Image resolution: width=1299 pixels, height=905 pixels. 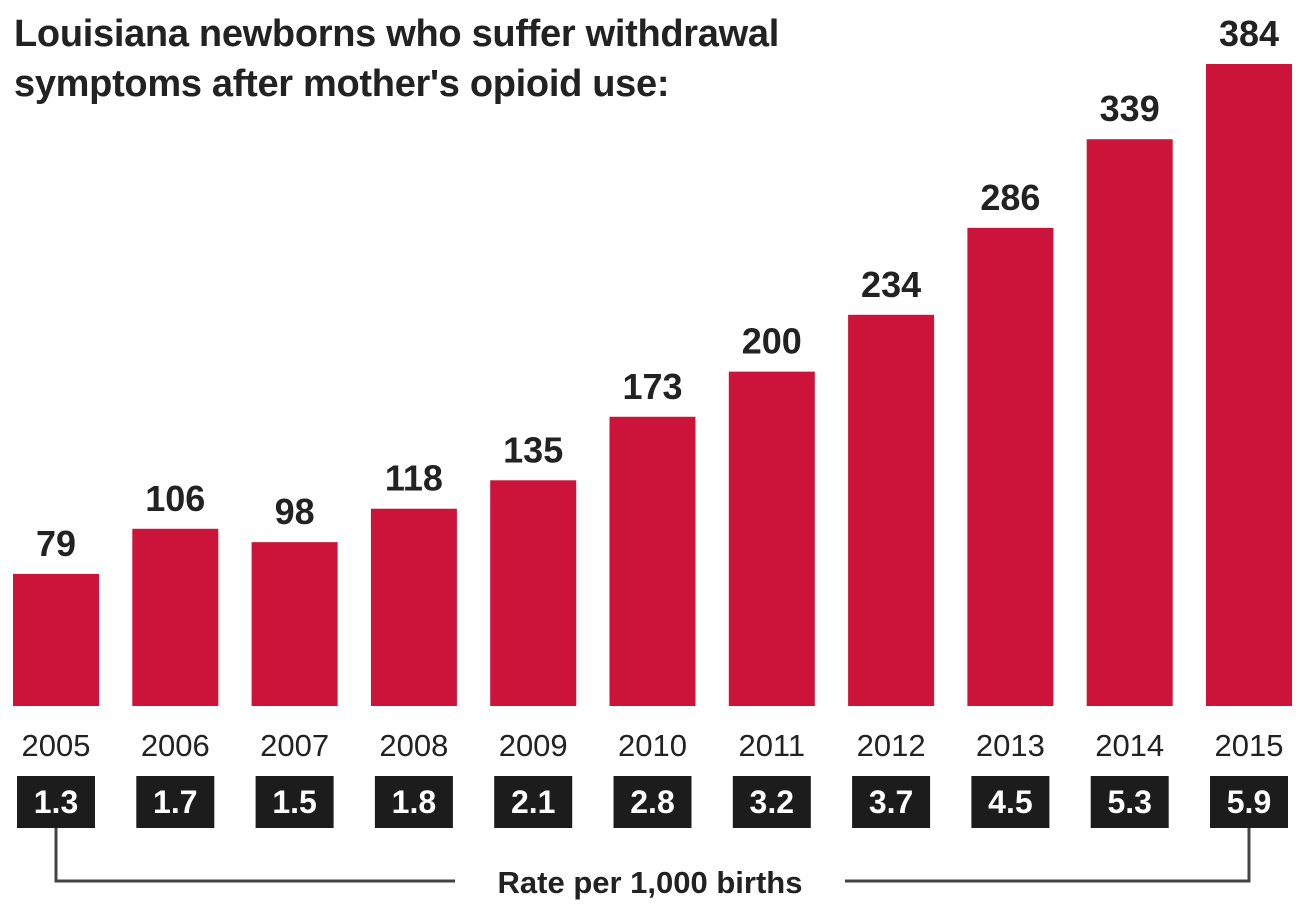 I want to click on x-tick-label-2007: 2007, so click(x=294, y=745).